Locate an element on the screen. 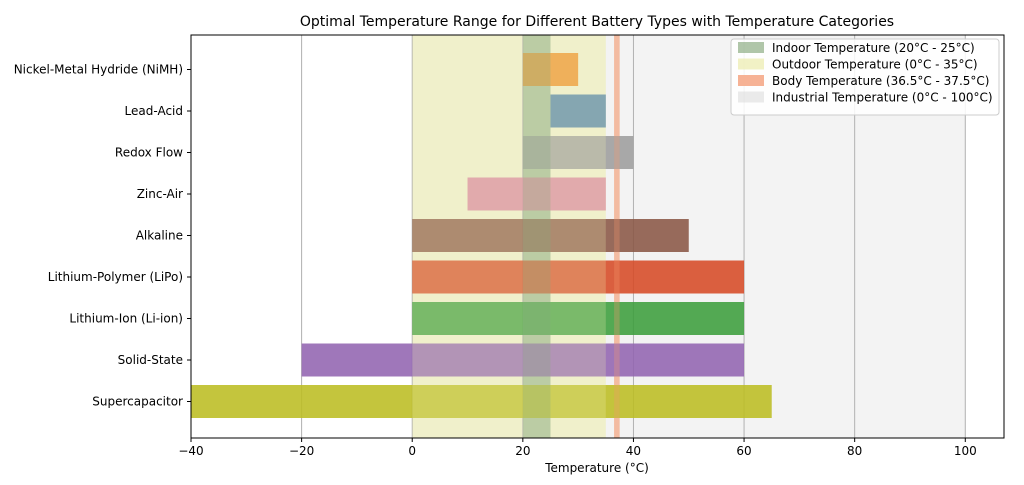 The image size is (1024, 485). x-axis-label: Temperature (°C) is located at coordinates (596, 468).